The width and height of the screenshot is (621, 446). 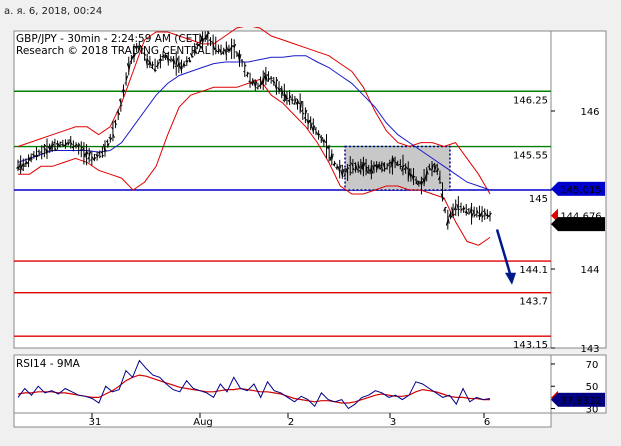 What do you see at coordinates (554, 399) in the screenshot?
I see `rsi-marker-pointer` at bounding box center [554, 399].